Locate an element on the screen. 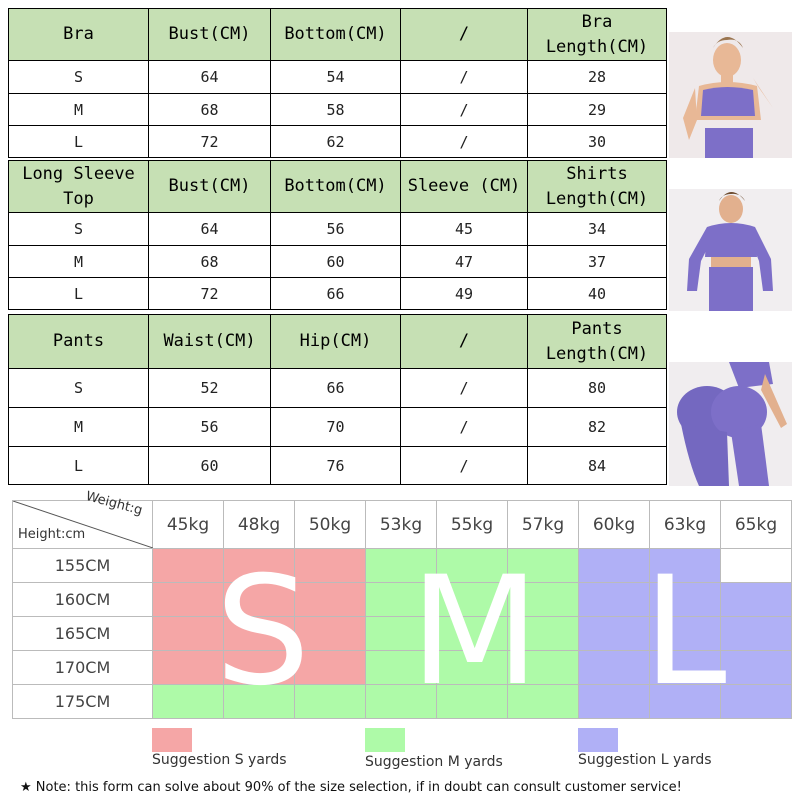 The width and height of the screenshot is (800, 800). legend-label-s: Suggestion S yards is located at coordinates (219, 760).